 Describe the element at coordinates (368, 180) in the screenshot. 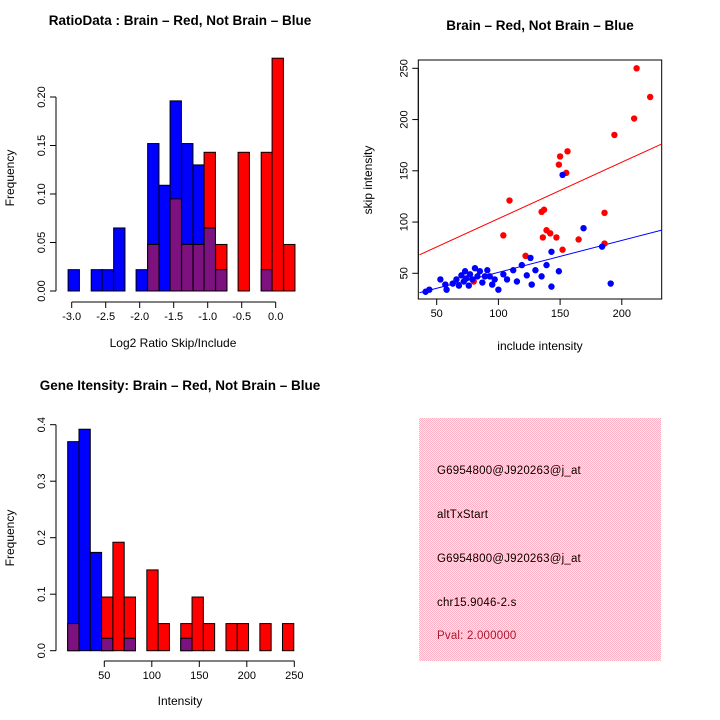

I see `y-axis-label: skip intensity` at that location.